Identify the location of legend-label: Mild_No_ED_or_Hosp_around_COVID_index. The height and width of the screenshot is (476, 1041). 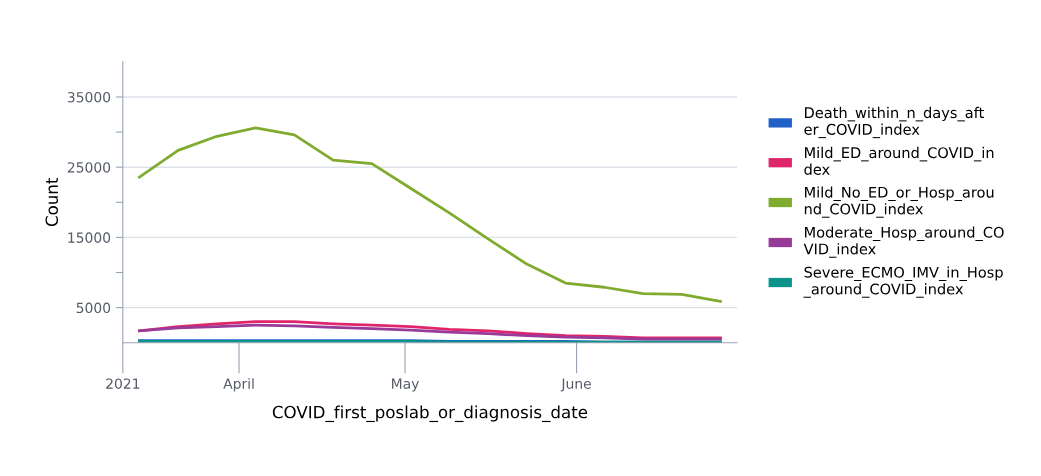
(899, 202).